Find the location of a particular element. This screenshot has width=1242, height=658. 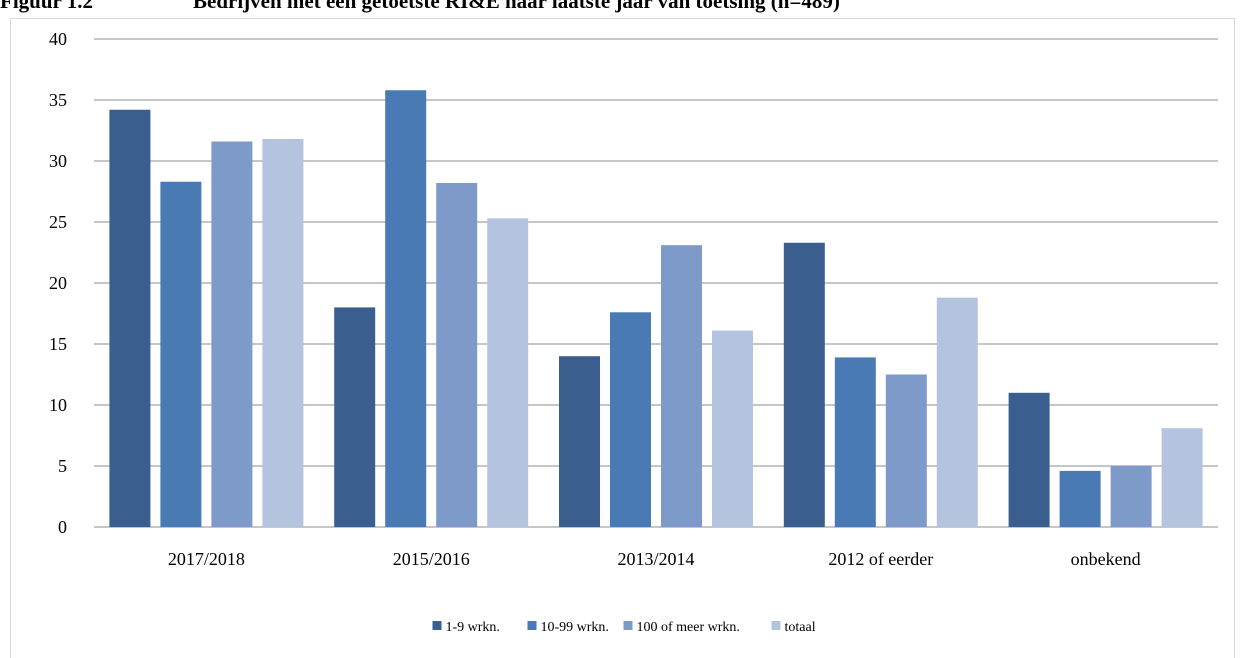

x-category-label: 2013/2014 is located at coordinates (655, 559).